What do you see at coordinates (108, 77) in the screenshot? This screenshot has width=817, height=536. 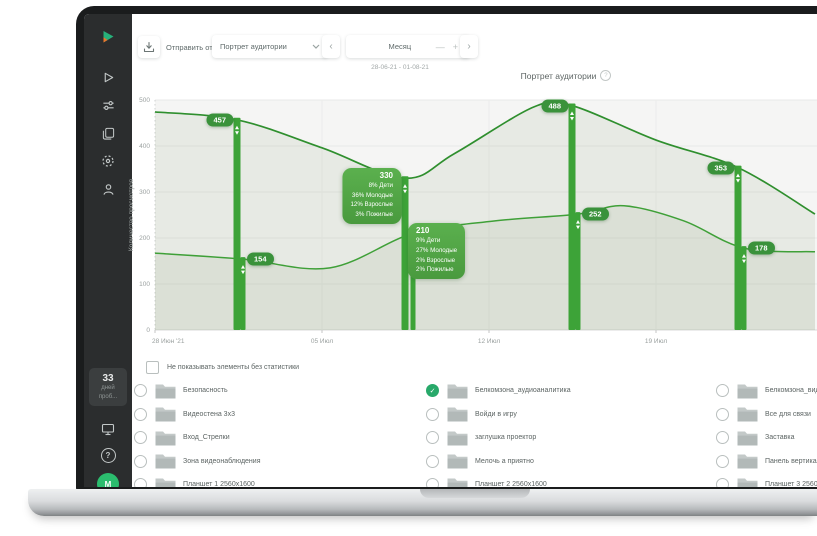 I see `sidebar-item-play` at bounding box center [108, 77].